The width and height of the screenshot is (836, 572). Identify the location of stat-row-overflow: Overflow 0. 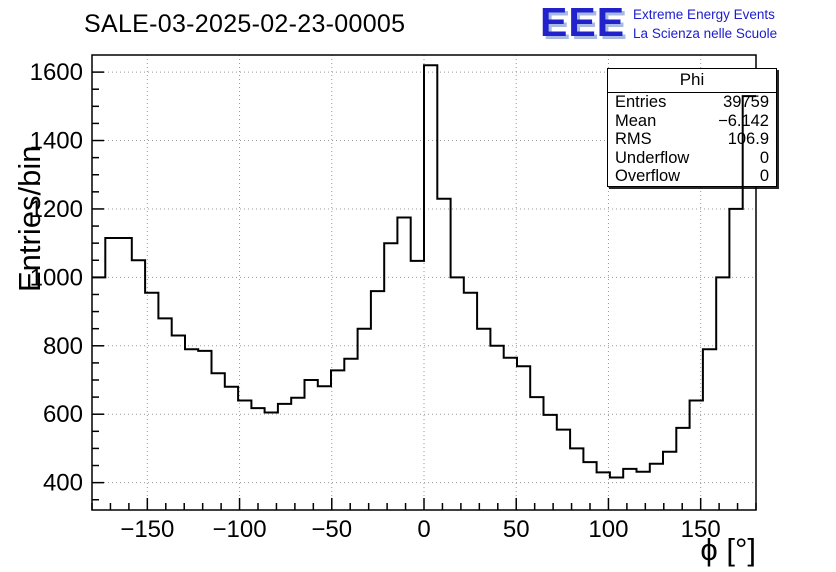
(692, 176).